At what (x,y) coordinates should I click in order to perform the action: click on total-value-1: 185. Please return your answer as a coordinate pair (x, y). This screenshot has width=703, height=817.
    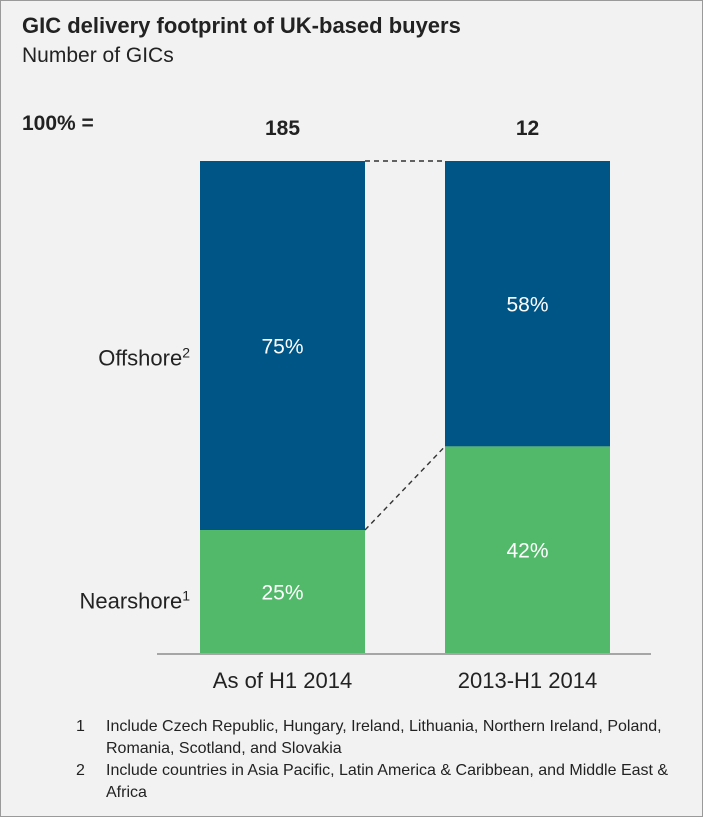
    Looking at the image, I should click on (282, 128).